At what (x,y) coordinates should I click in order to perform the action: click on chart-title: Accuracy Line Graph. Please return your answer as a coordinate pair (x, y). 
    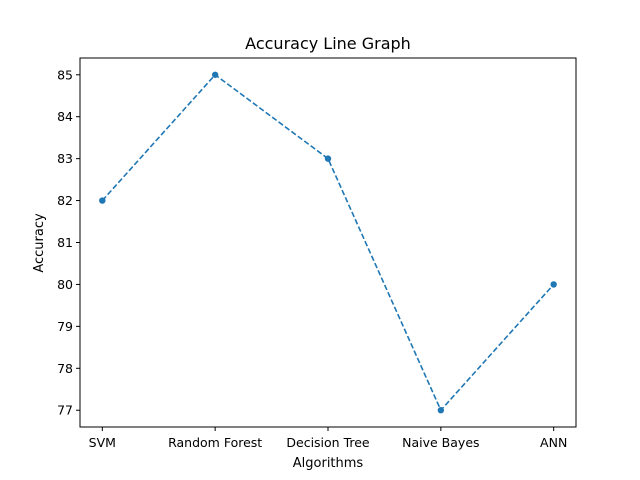
    Looking at the image, I should click on (328, 43).